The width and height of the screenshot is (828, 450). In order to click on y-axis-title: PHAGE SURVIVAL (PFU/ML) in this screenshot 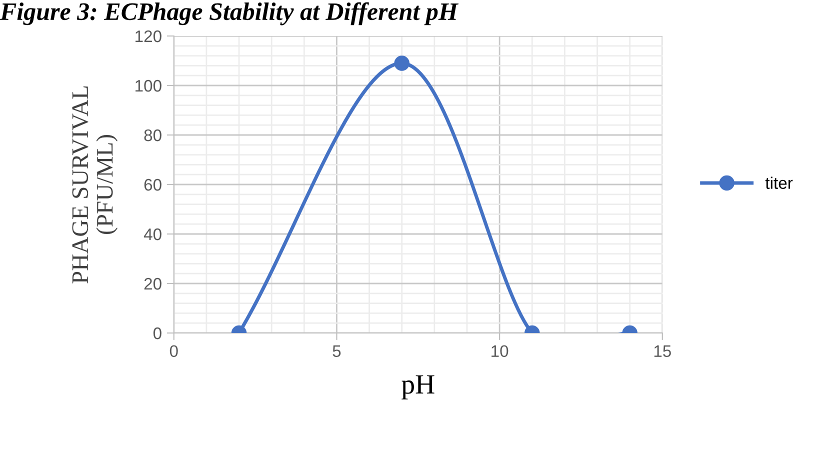, I will do `click(95, 185)`.